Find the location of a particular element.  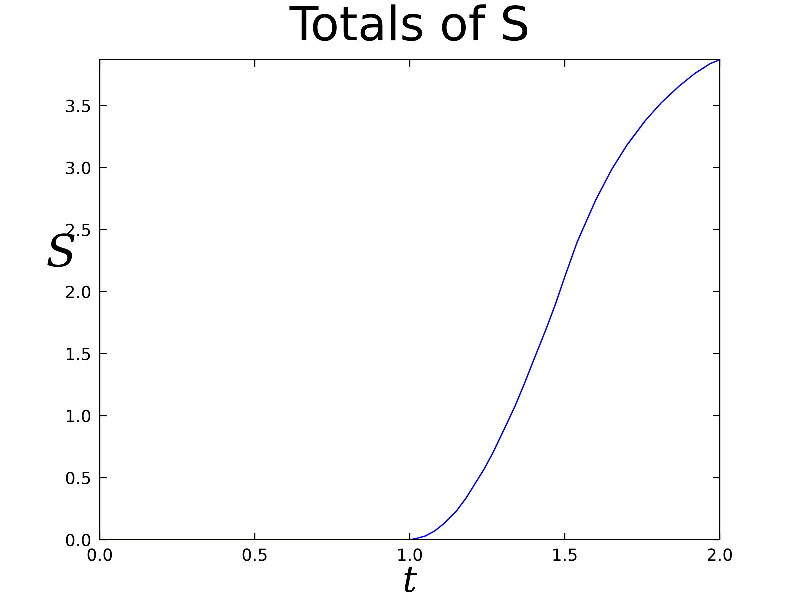

y-tick-label: 3.5 is located at coordinates (78, 106).